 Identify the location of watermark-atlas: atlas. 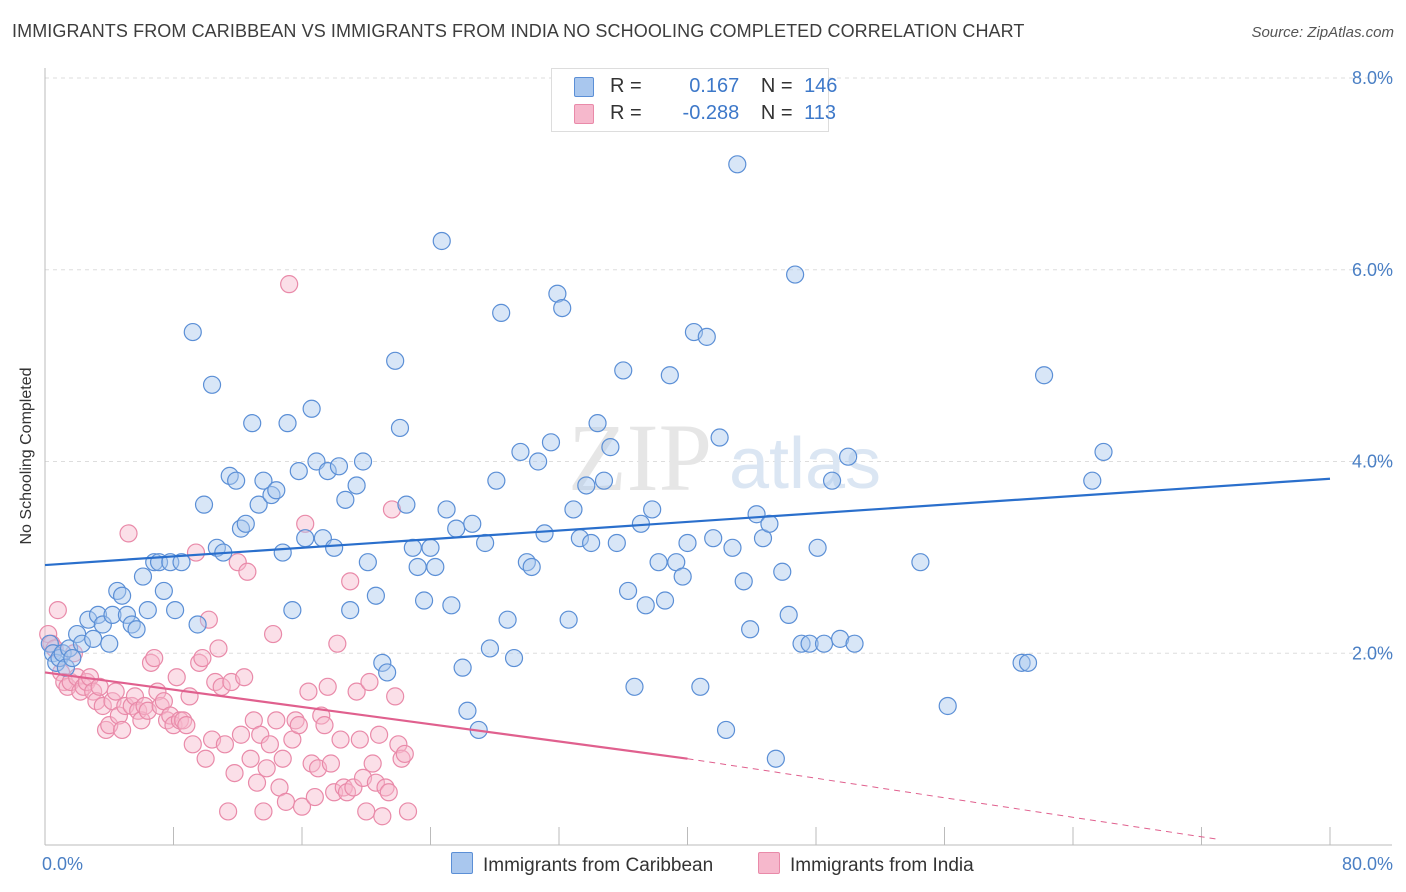
(805, 464).